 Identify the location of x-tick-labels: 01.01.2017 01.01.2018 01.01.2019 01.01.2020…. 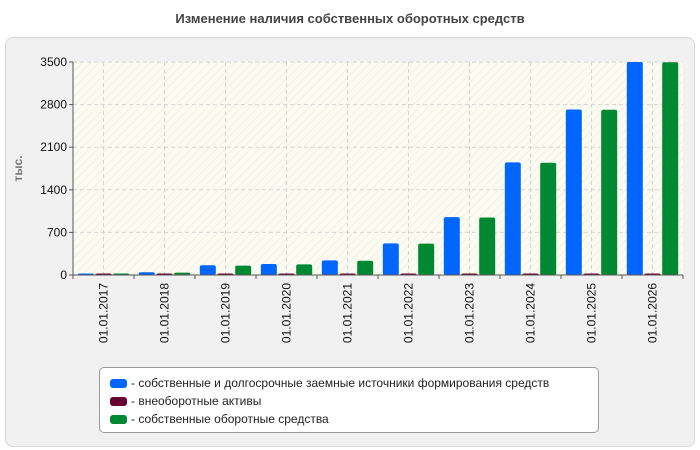
(378, 313).